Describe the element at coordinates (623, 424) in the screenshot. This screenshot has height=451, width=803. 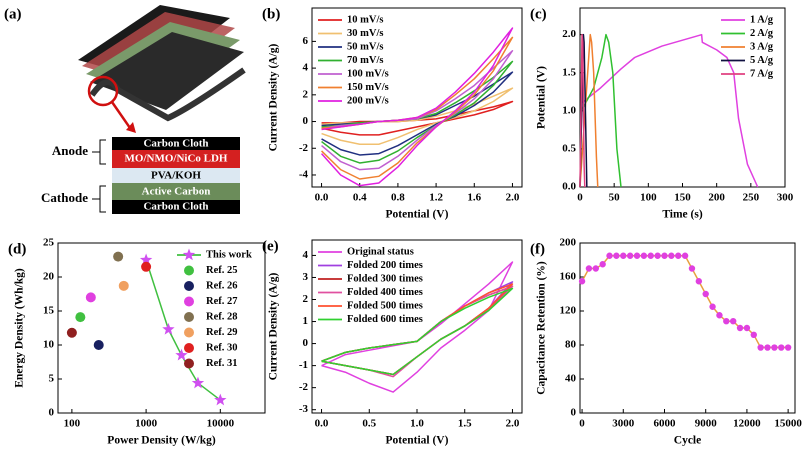
I see `x-tick-label: 3000` at that location.